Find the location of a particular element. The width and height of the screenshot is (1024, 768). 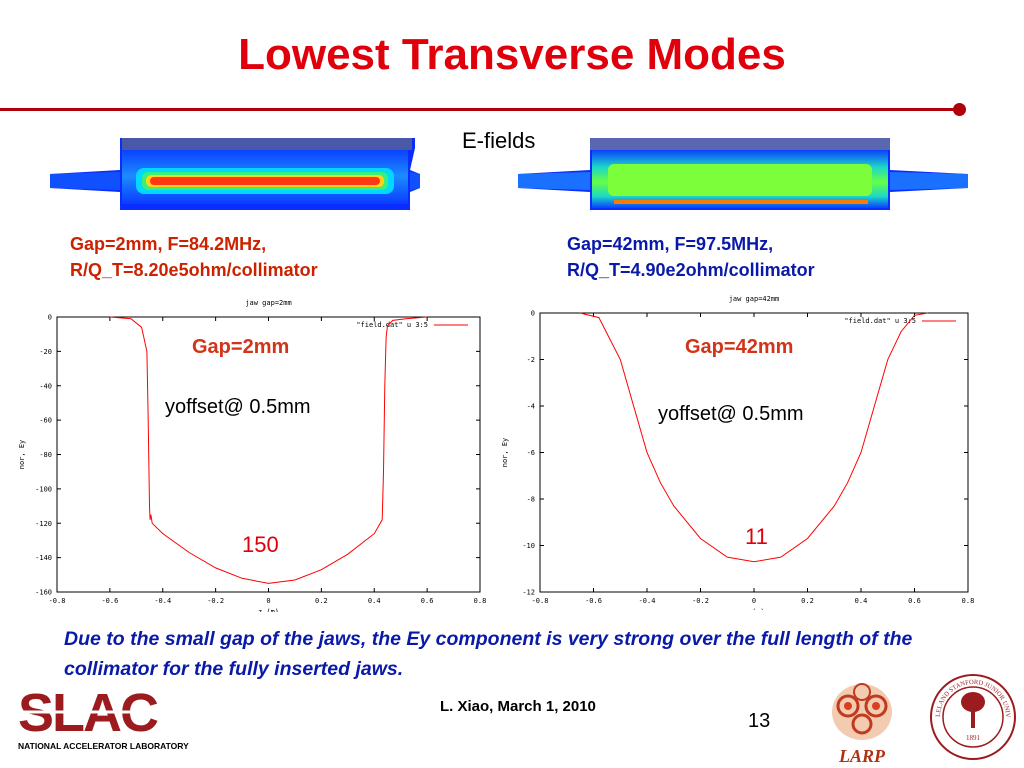

plot-title: jaw gap=2mm is located at coordinates (268, 303).